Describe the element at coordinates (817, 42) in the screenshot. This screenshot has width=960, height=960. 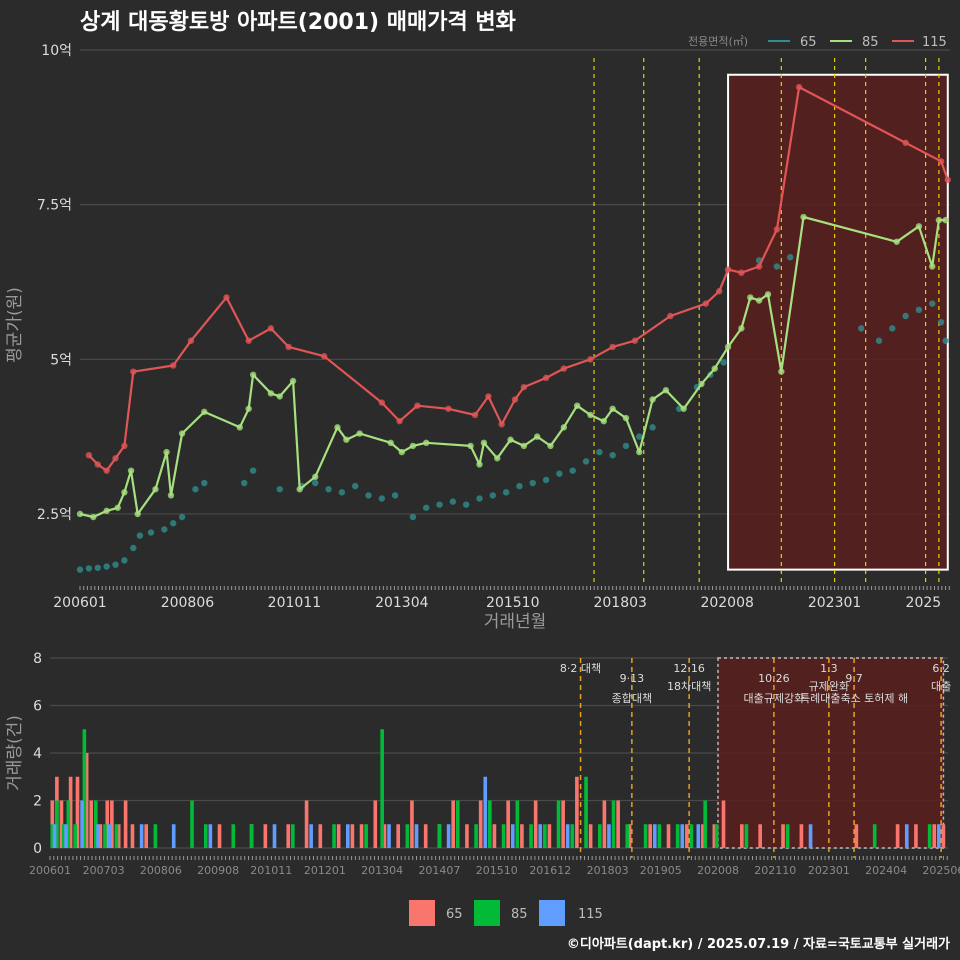
I see `top-legend: 전용면적(㎡) 65 85 115` at that location.